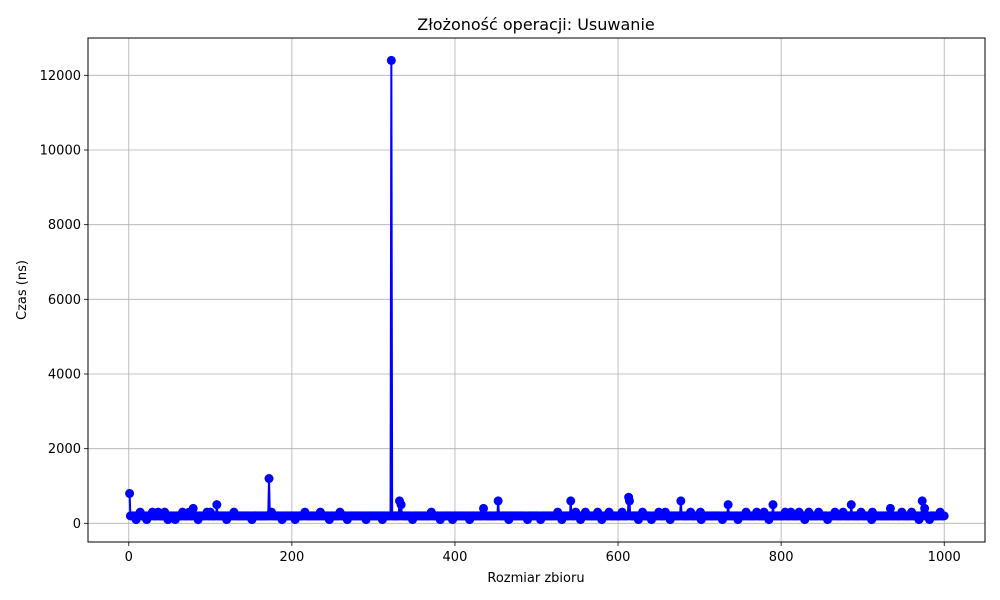 Image resolution: width=1000 pixels, height=600 pixels. Describe the element at coordinates (944, 557) in the screenshot. I see `x-tick-label: 1000` at that location.